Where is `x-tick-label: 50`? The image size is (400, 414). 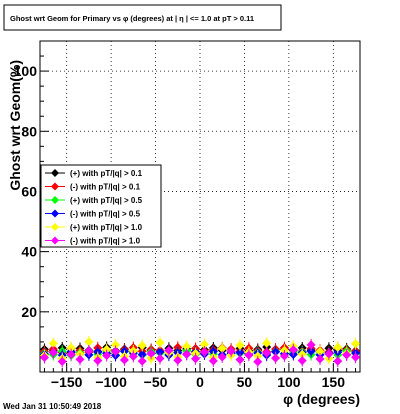 x-tick-label: 50 is located at coordinates (245, 382).